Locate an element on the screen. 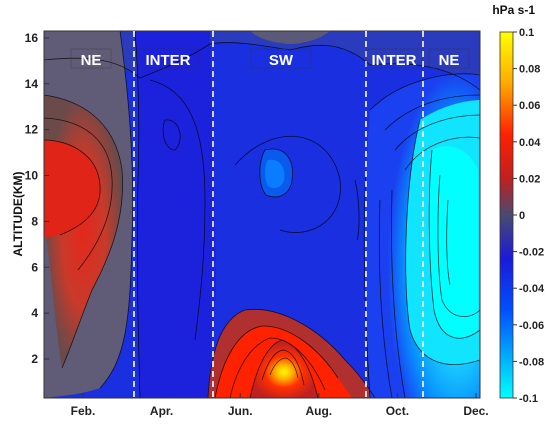  y-tick-label: 4 is located at coordinates (34, 313).